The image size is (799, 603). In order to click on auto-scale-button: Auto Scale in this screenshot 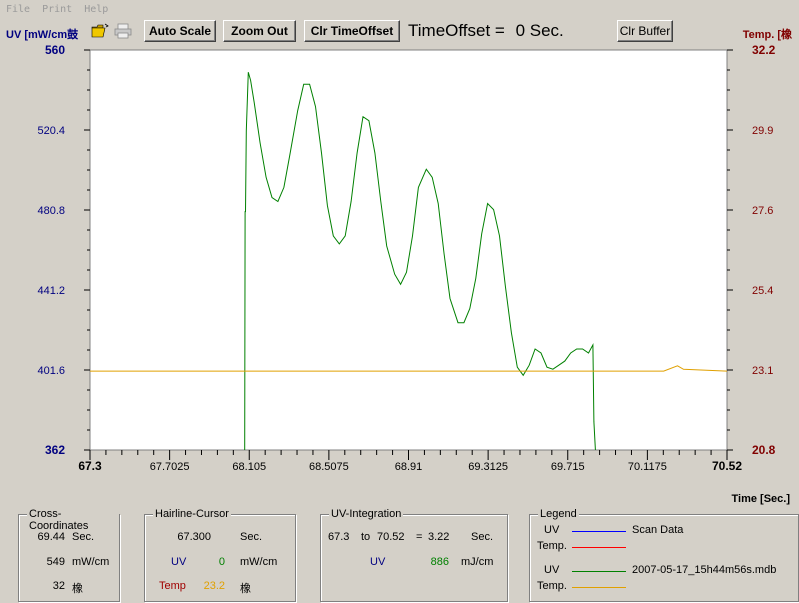, I will do `click(180, 31)`.